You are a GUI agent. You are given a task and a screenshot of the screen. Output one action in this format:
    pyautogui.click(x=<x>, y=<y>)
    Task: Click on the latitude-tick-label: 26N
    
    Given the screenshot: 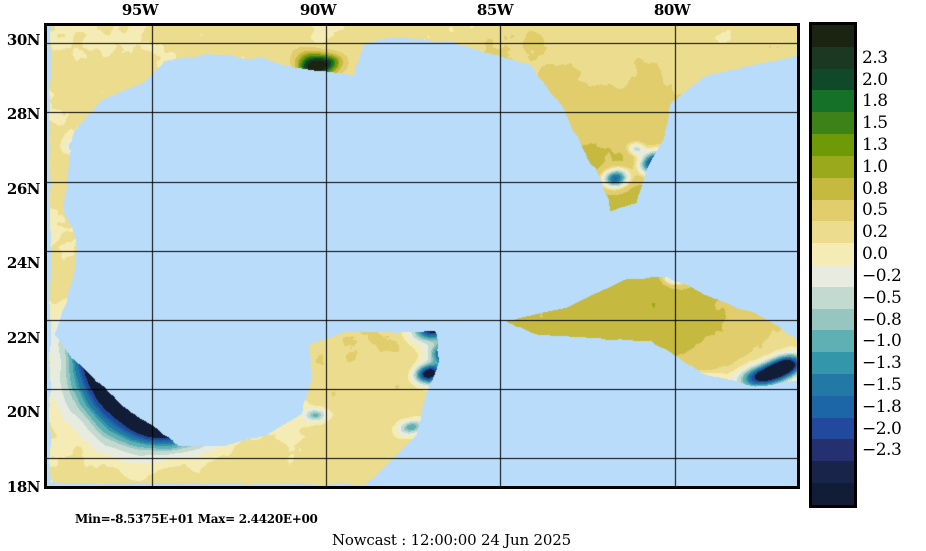 What is the action you would take?
    pyautogui.click(x=23, y=189)
    